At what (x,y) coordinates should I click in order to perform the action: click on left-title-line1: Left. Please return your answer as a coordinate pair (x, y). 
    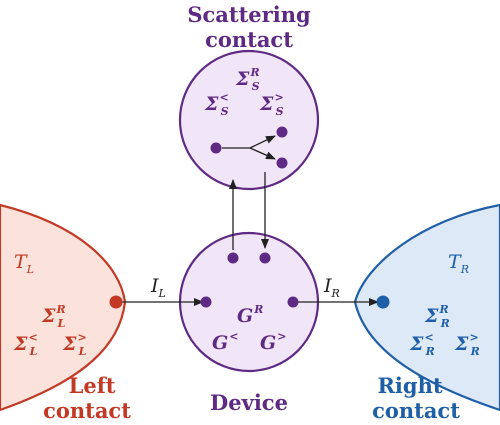
    Looking at the image, I should click on (92, 385).